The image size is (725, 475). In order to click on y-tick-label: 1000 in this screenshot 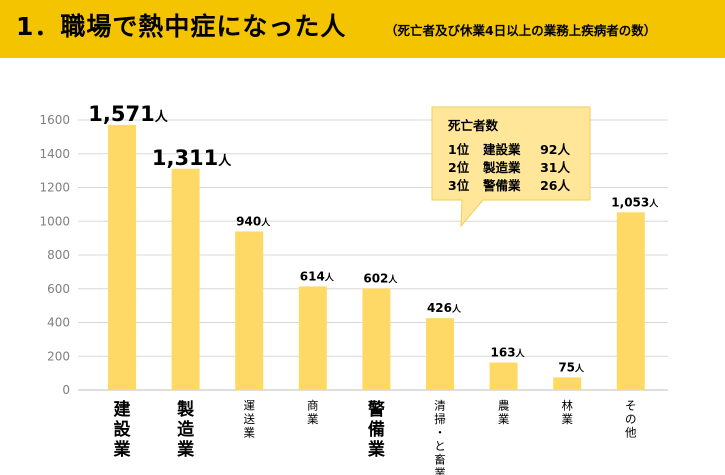, I will do `click(54, 221)`.